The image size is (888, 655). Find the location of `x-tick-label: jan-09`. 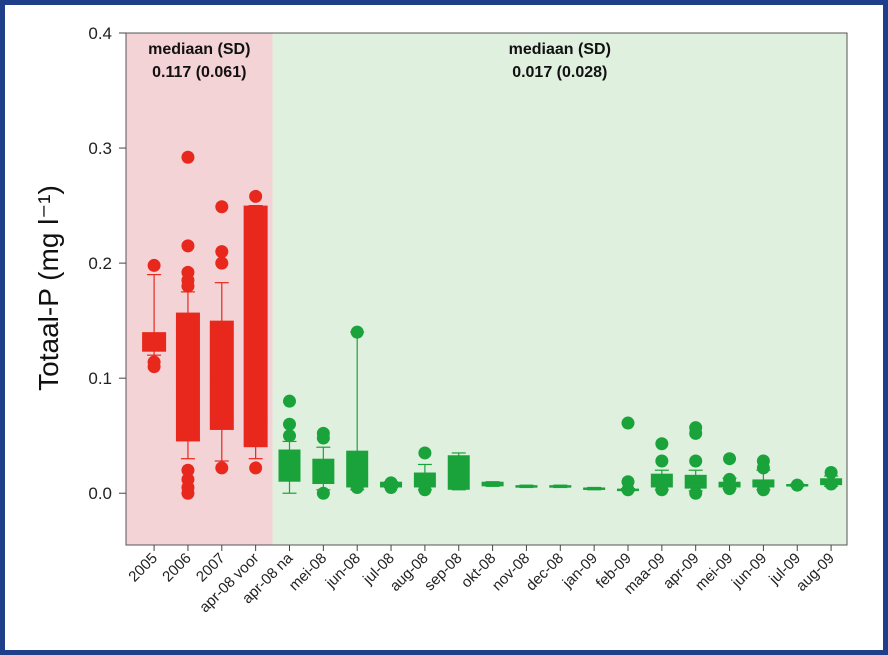

x-tick-label: jan-09 is located at coordinates (580, 571).